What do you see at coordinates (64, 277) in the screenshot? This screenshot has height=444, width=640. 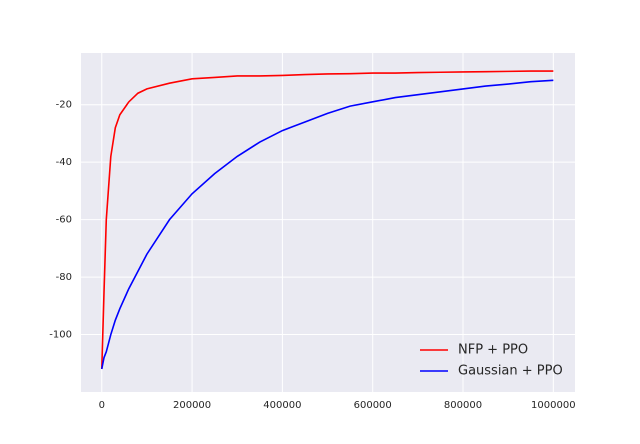 I see `y-tick-label: -80` at bounding box center [64, 277].